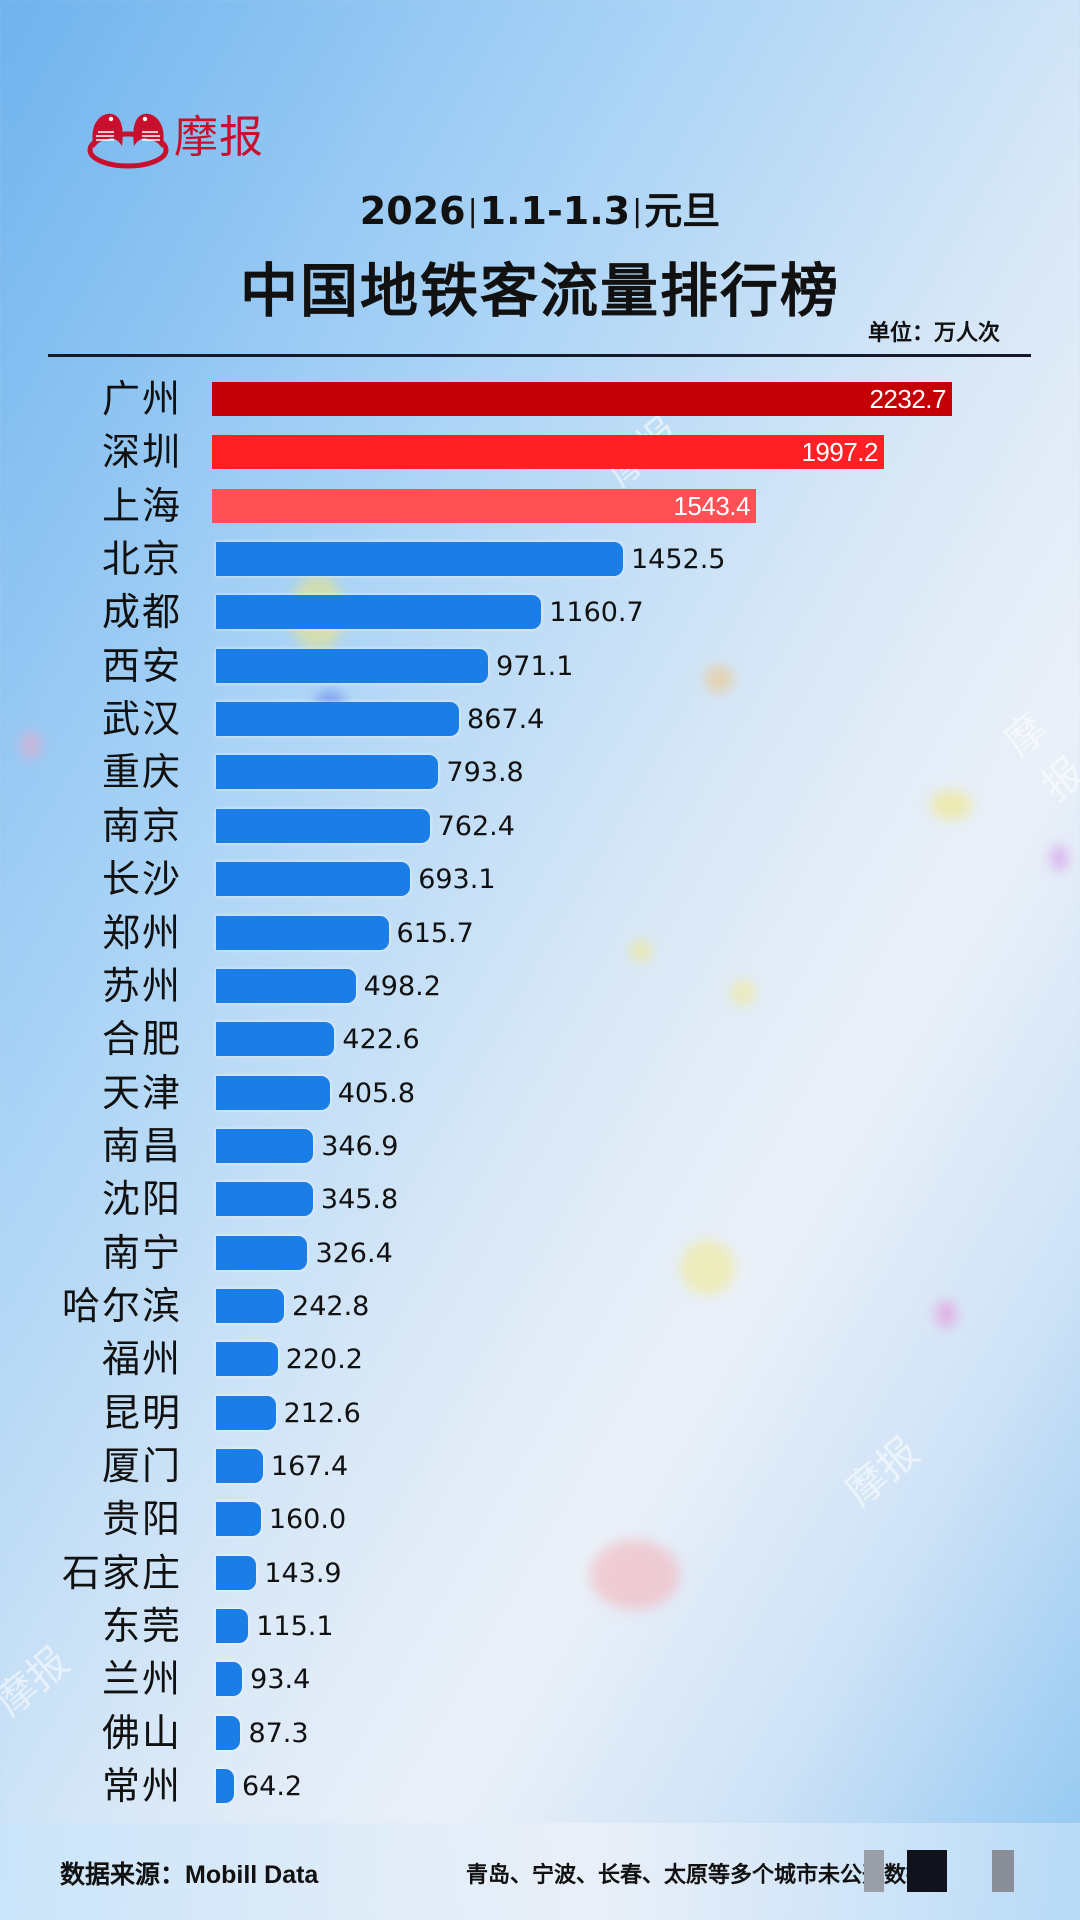 The width and height of the screenshot is (1080, 1920). I want to click on city-label: 广州, so click(141, 399).